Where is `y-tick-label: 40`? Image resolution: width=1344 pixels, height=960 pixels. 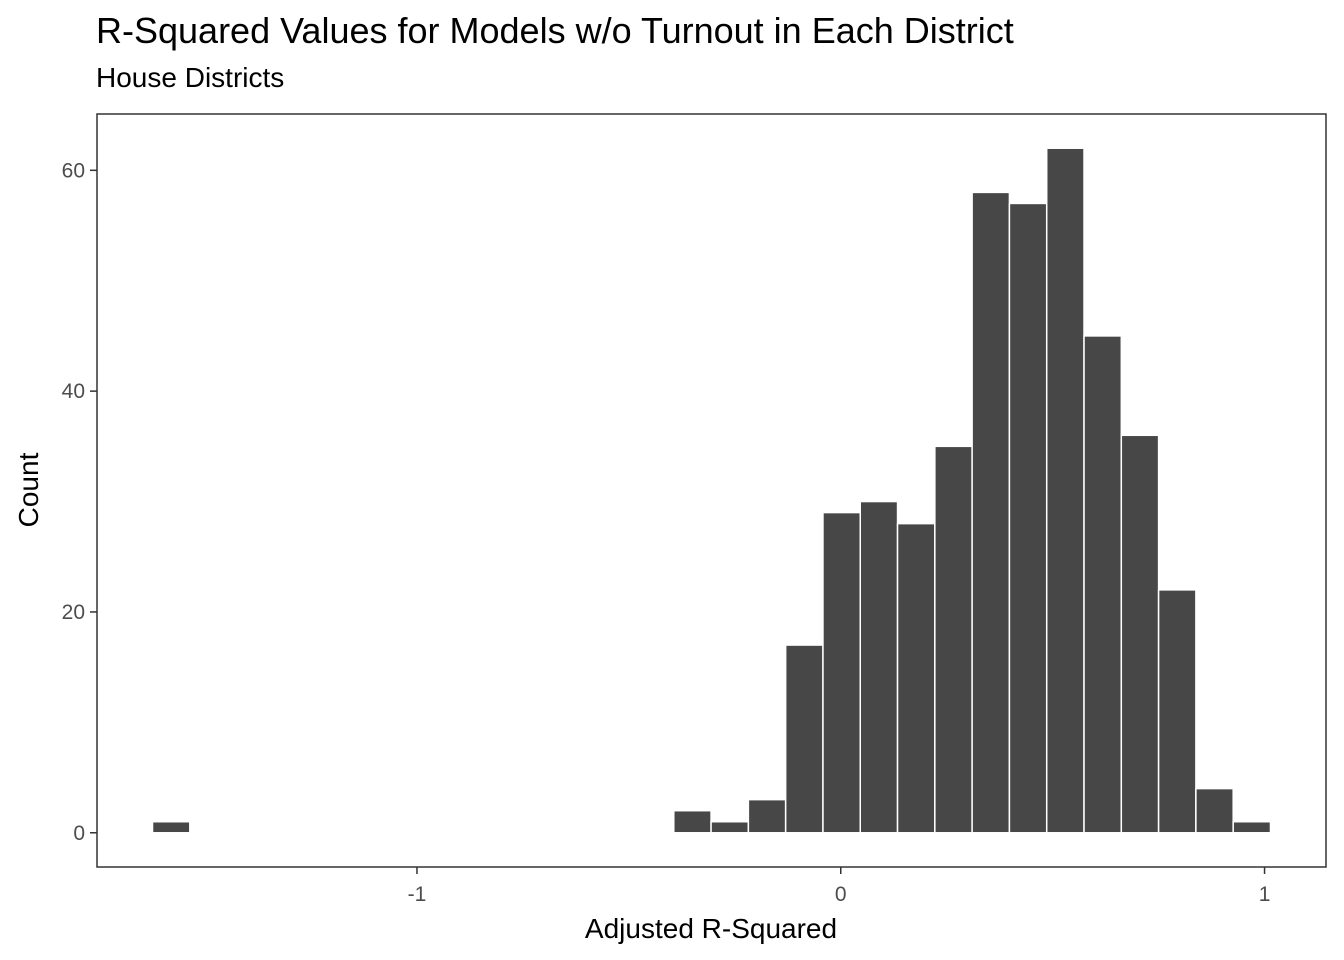 y-tick-label: 40 is located at coordinates (73, 391).